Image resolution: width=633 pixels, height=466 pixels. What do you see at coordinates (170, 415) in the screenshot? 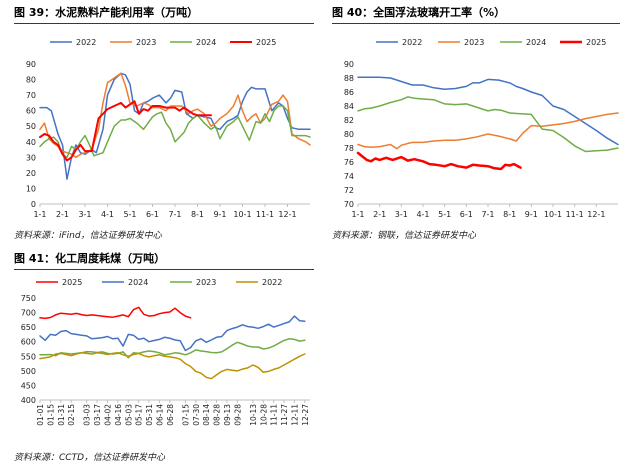
I see `x-tick-label: 06-28` at bounding box center [170, 415].